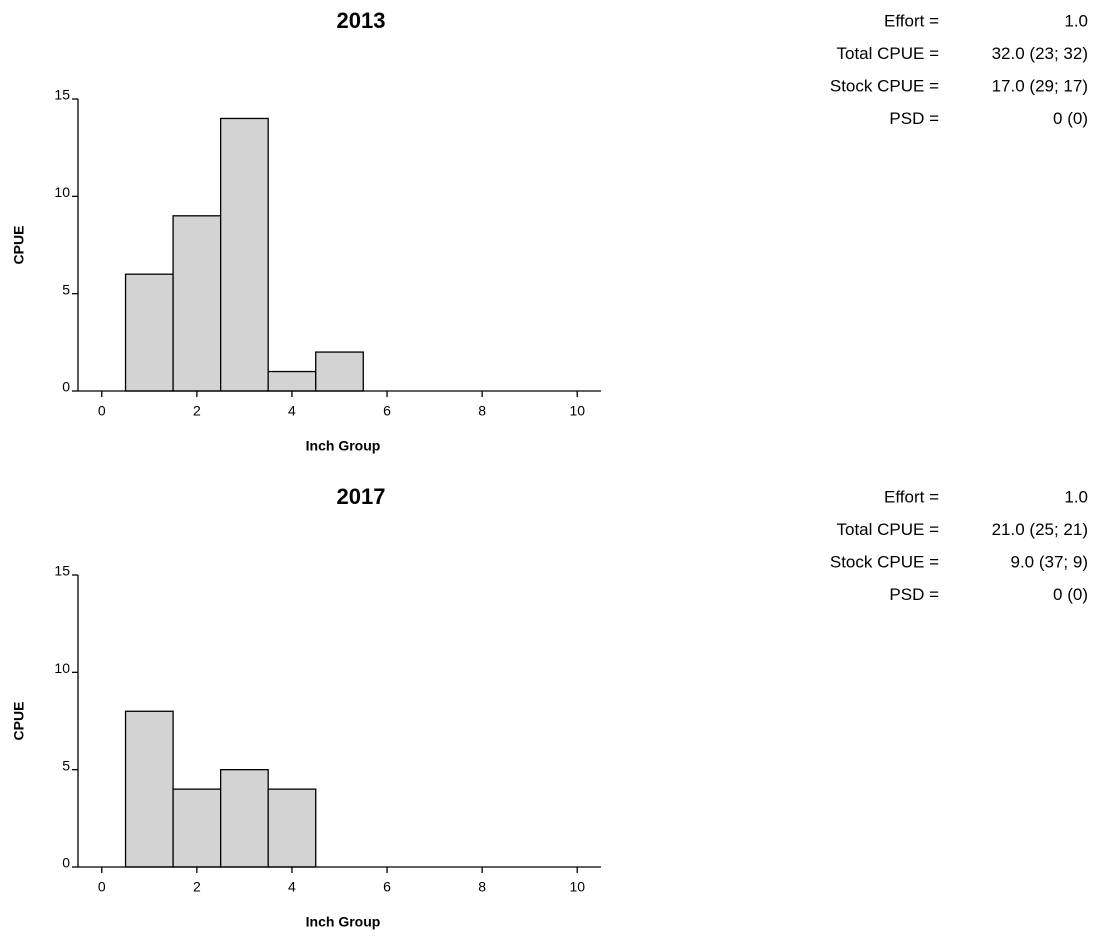  I want to click on stat-value: 17.0 (29; 17), so click(1040, 85).